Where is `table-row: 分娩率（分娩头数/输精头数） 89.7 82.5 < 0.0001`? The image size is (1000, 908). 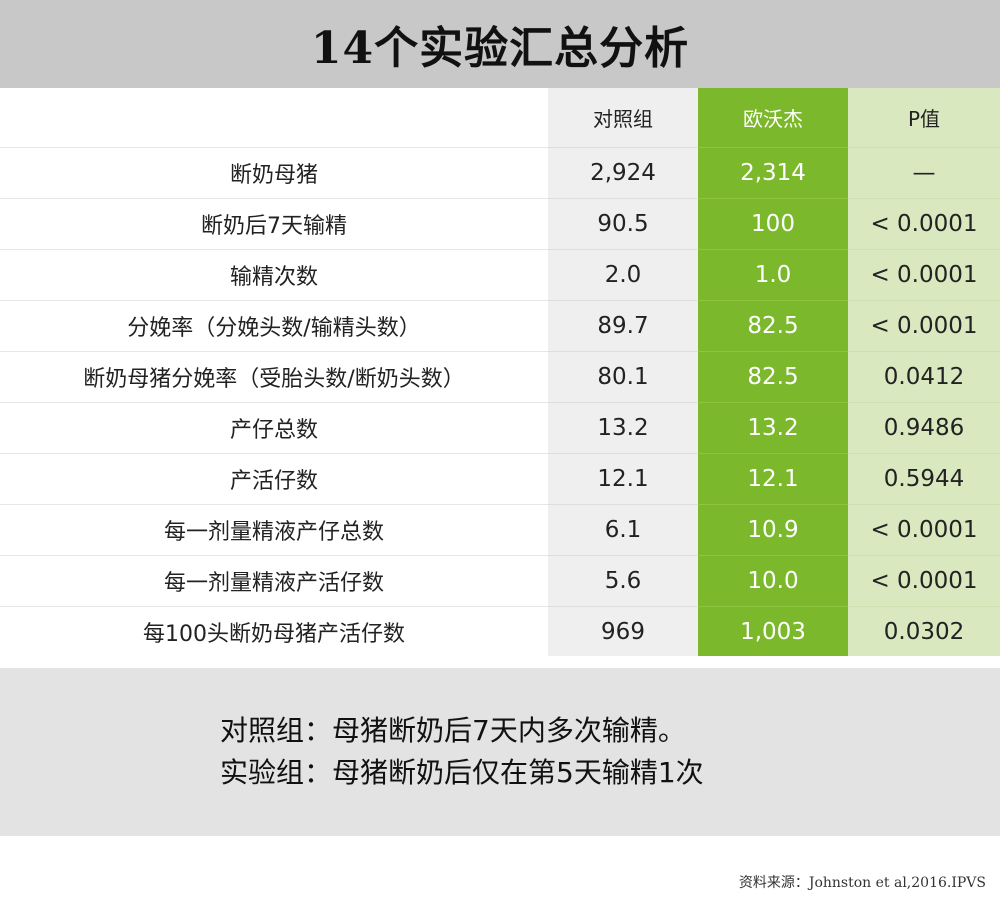
table-row: 分娩率（分娩头数/输精头数） 89.7 82.5 < 0.0001 is located at coordinates (500, 326).